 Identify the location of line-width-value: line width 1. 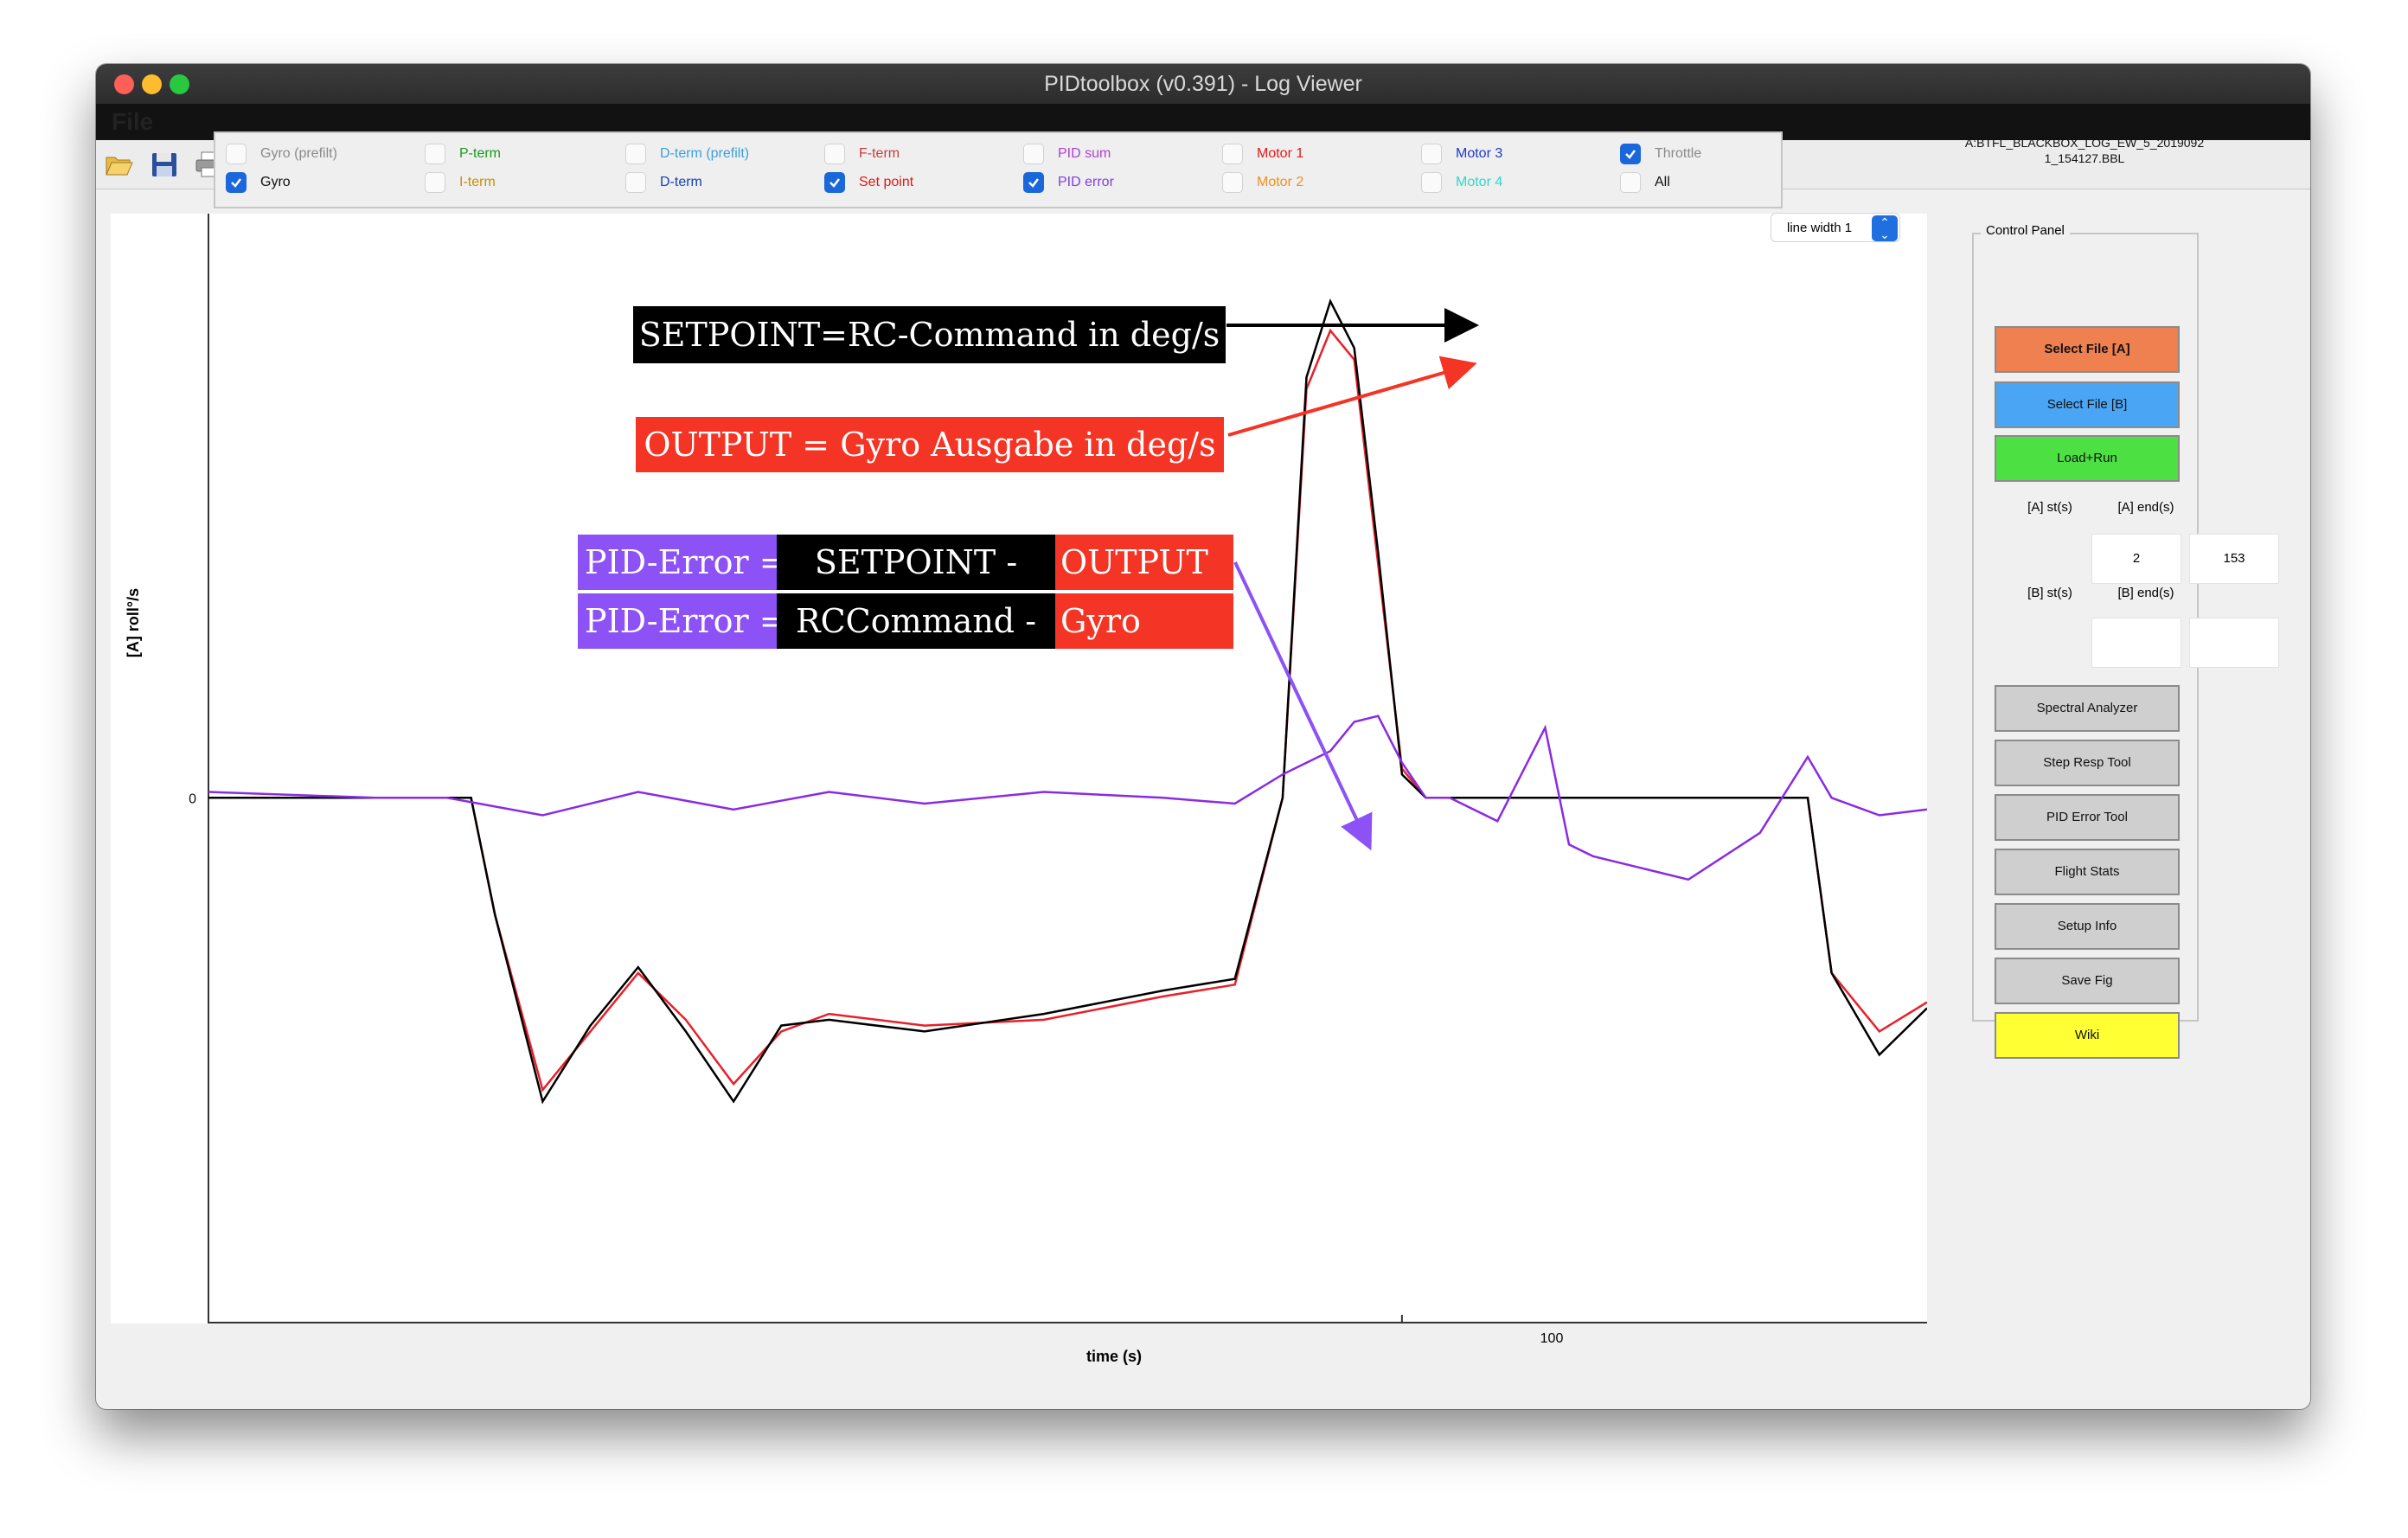
(1820, 228).